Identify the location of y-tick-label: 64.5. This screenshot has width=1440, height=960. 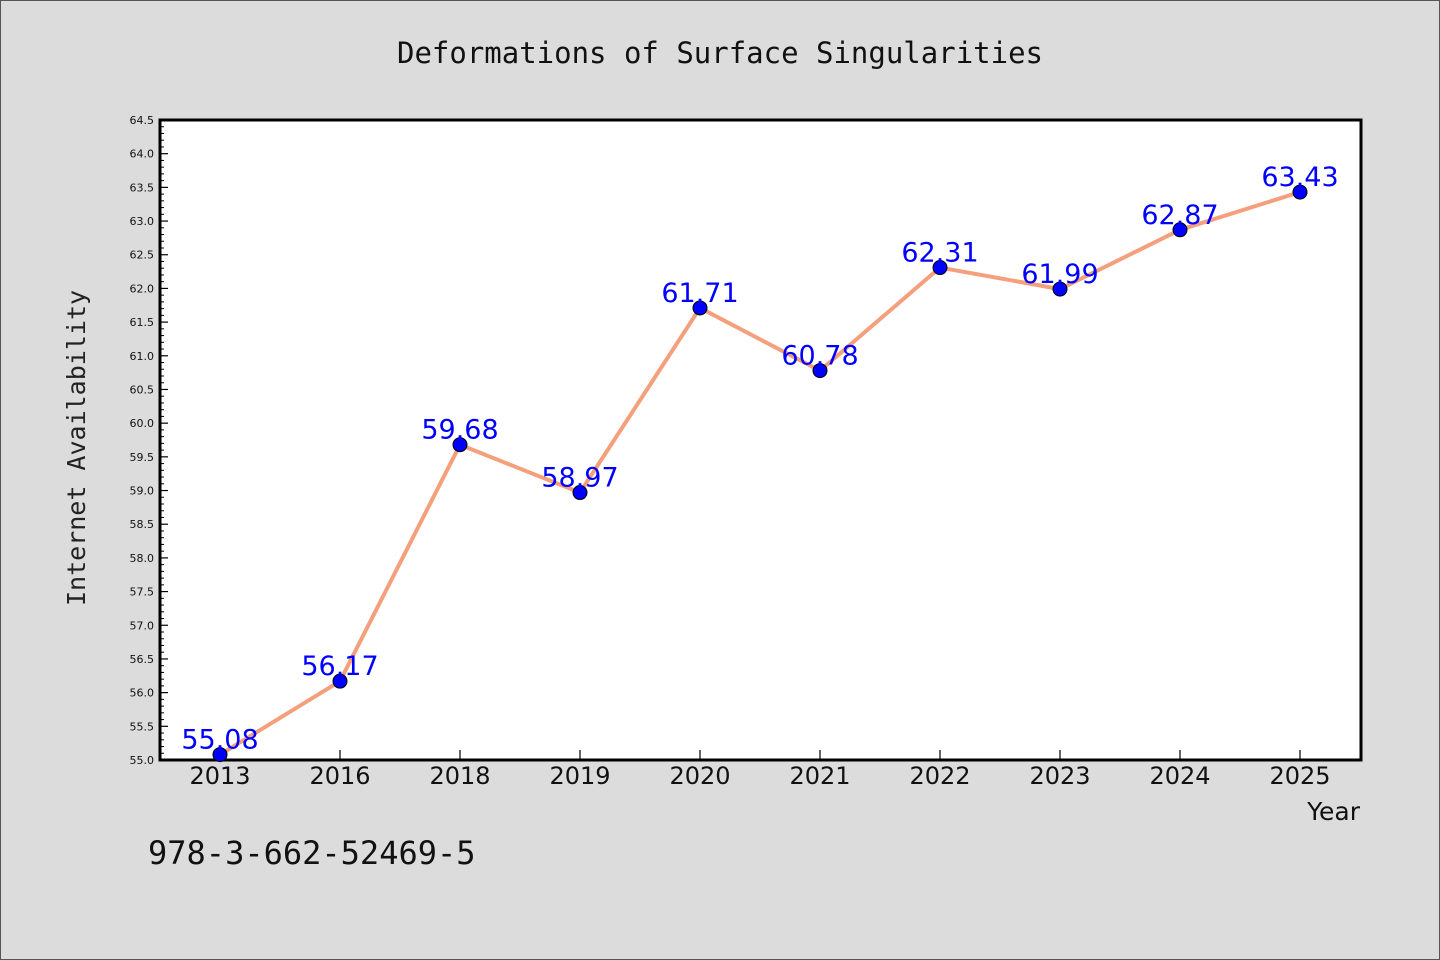
(142, 120).